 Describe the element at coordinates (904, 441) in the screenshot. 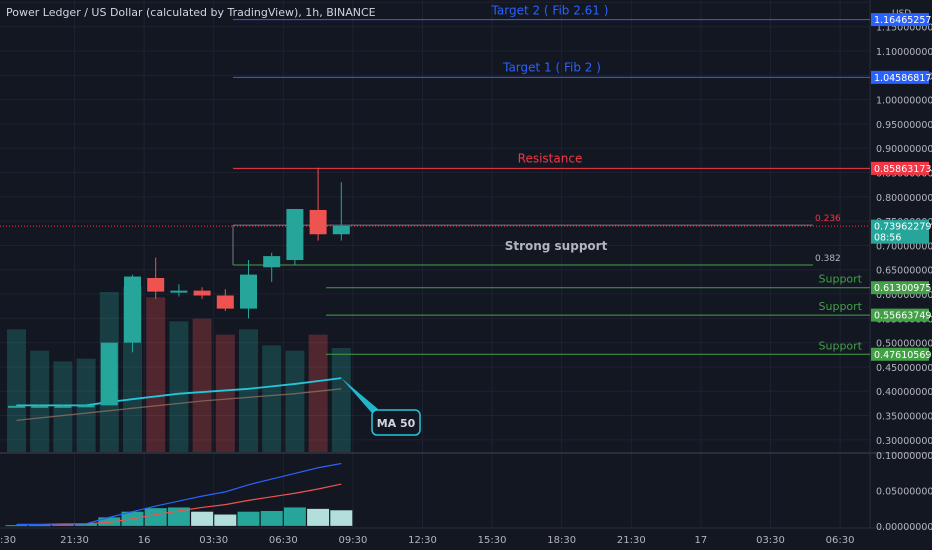

I see `price-tick-18: 0.30000000` at that location.